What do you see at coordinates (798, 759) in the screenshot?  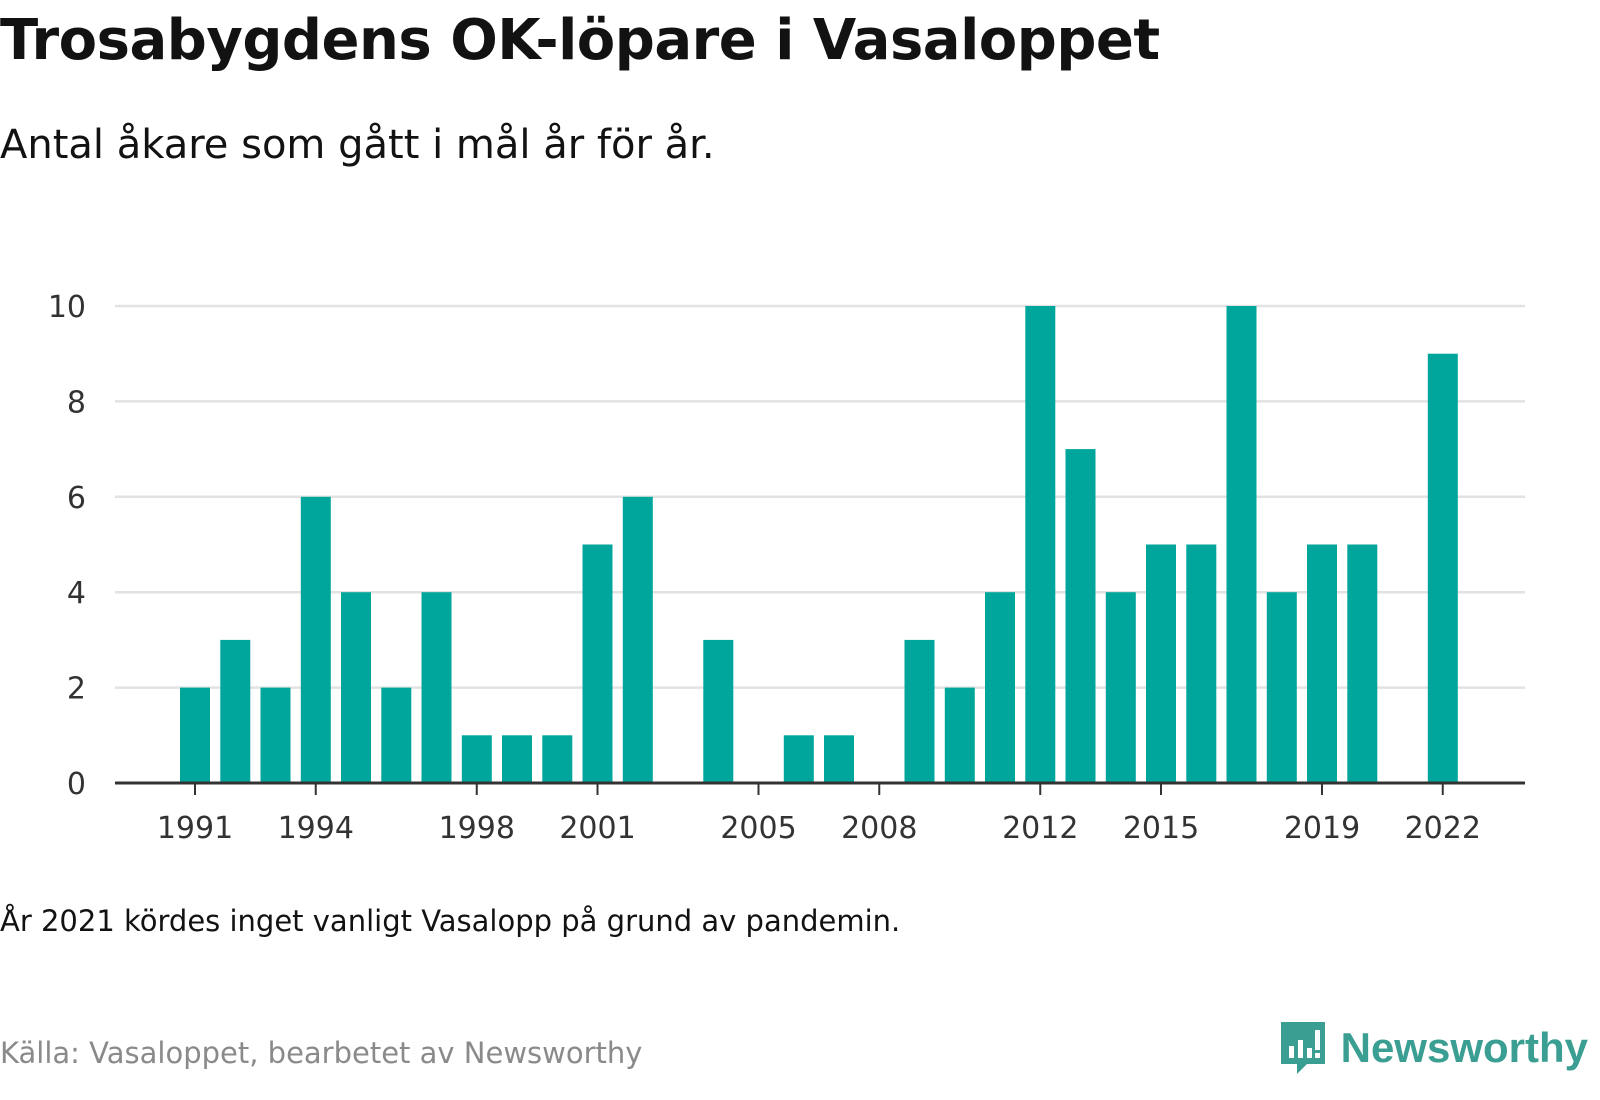 I see `bar-2006` at bounding box center [798, 759].